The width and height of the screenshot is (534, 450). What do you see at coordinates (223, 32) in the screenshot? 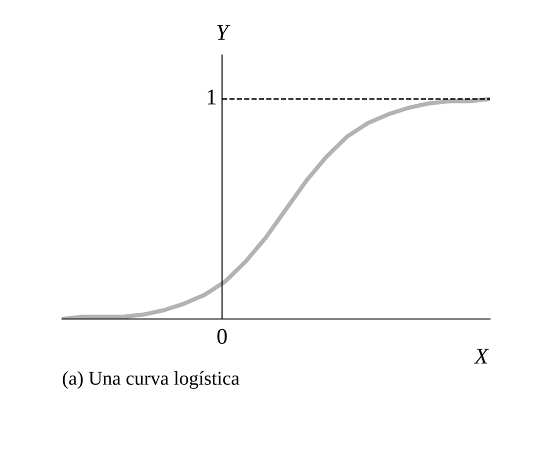
I see `y-axis-title: Y` at bounding box center [223, 32].